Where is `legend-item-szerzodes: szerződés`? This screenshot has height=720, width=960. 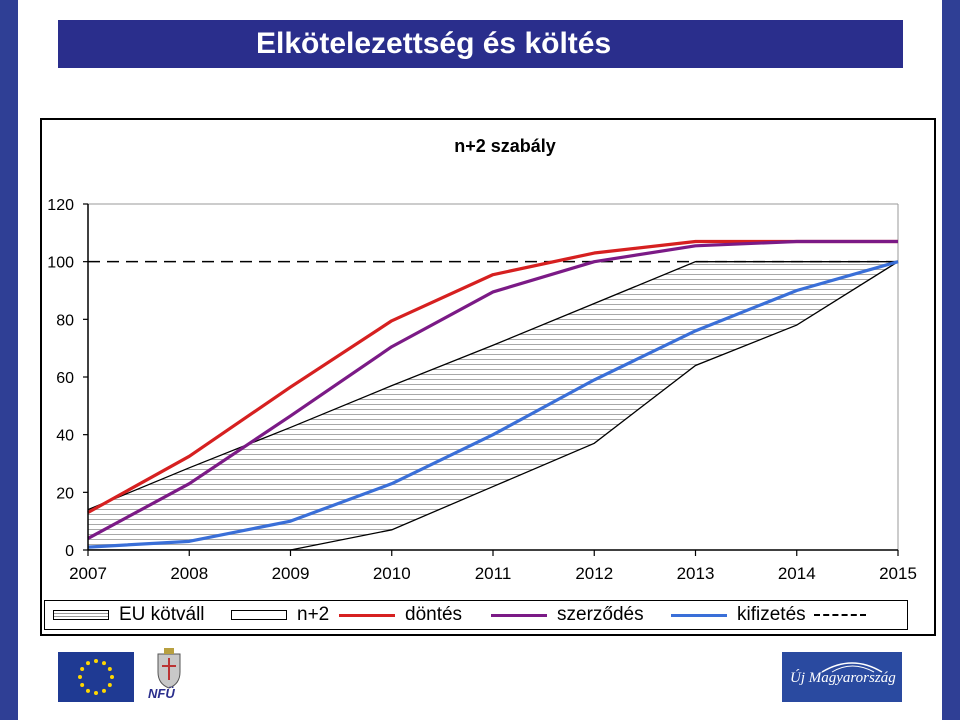
legend-item-szerzodes: szerződés is located at coordinates (567, 615).